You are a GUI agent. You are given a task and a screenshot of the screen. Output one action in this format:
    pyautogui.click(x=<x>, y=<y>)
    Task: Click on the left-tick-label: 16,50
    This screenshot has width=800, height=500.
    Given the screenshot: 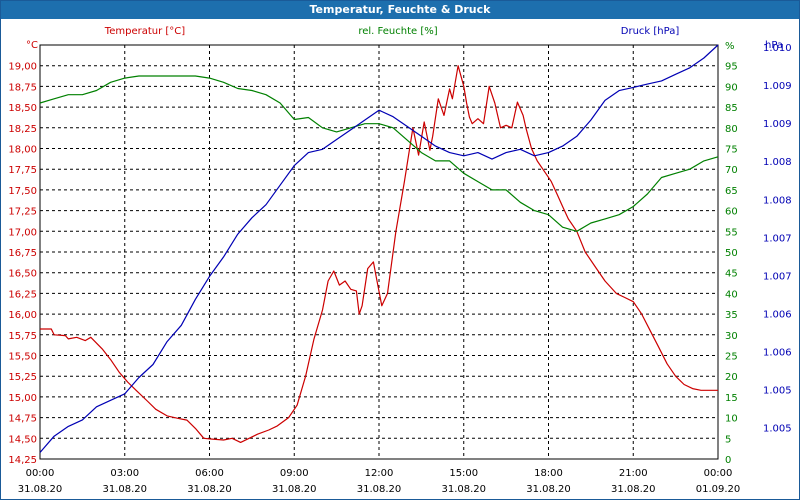 What is the action you would take?
    pyautogui.click(x=22, y=274)
    